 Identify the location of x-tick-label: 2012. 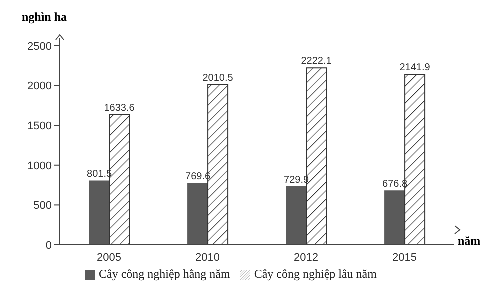
(306, 258).